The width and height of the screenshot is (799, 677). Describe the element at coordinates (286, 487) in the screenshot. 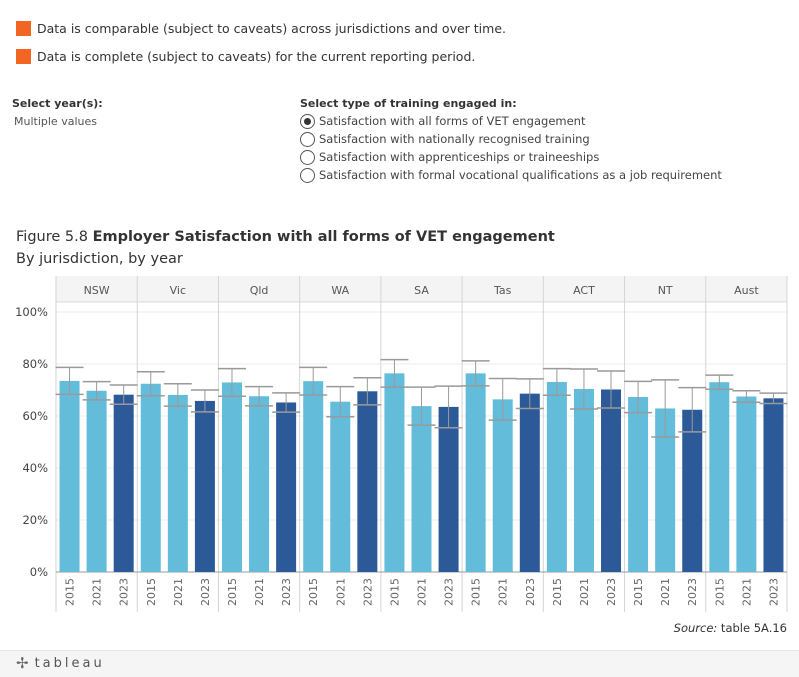

I see `bar-qld-2023` at that location.